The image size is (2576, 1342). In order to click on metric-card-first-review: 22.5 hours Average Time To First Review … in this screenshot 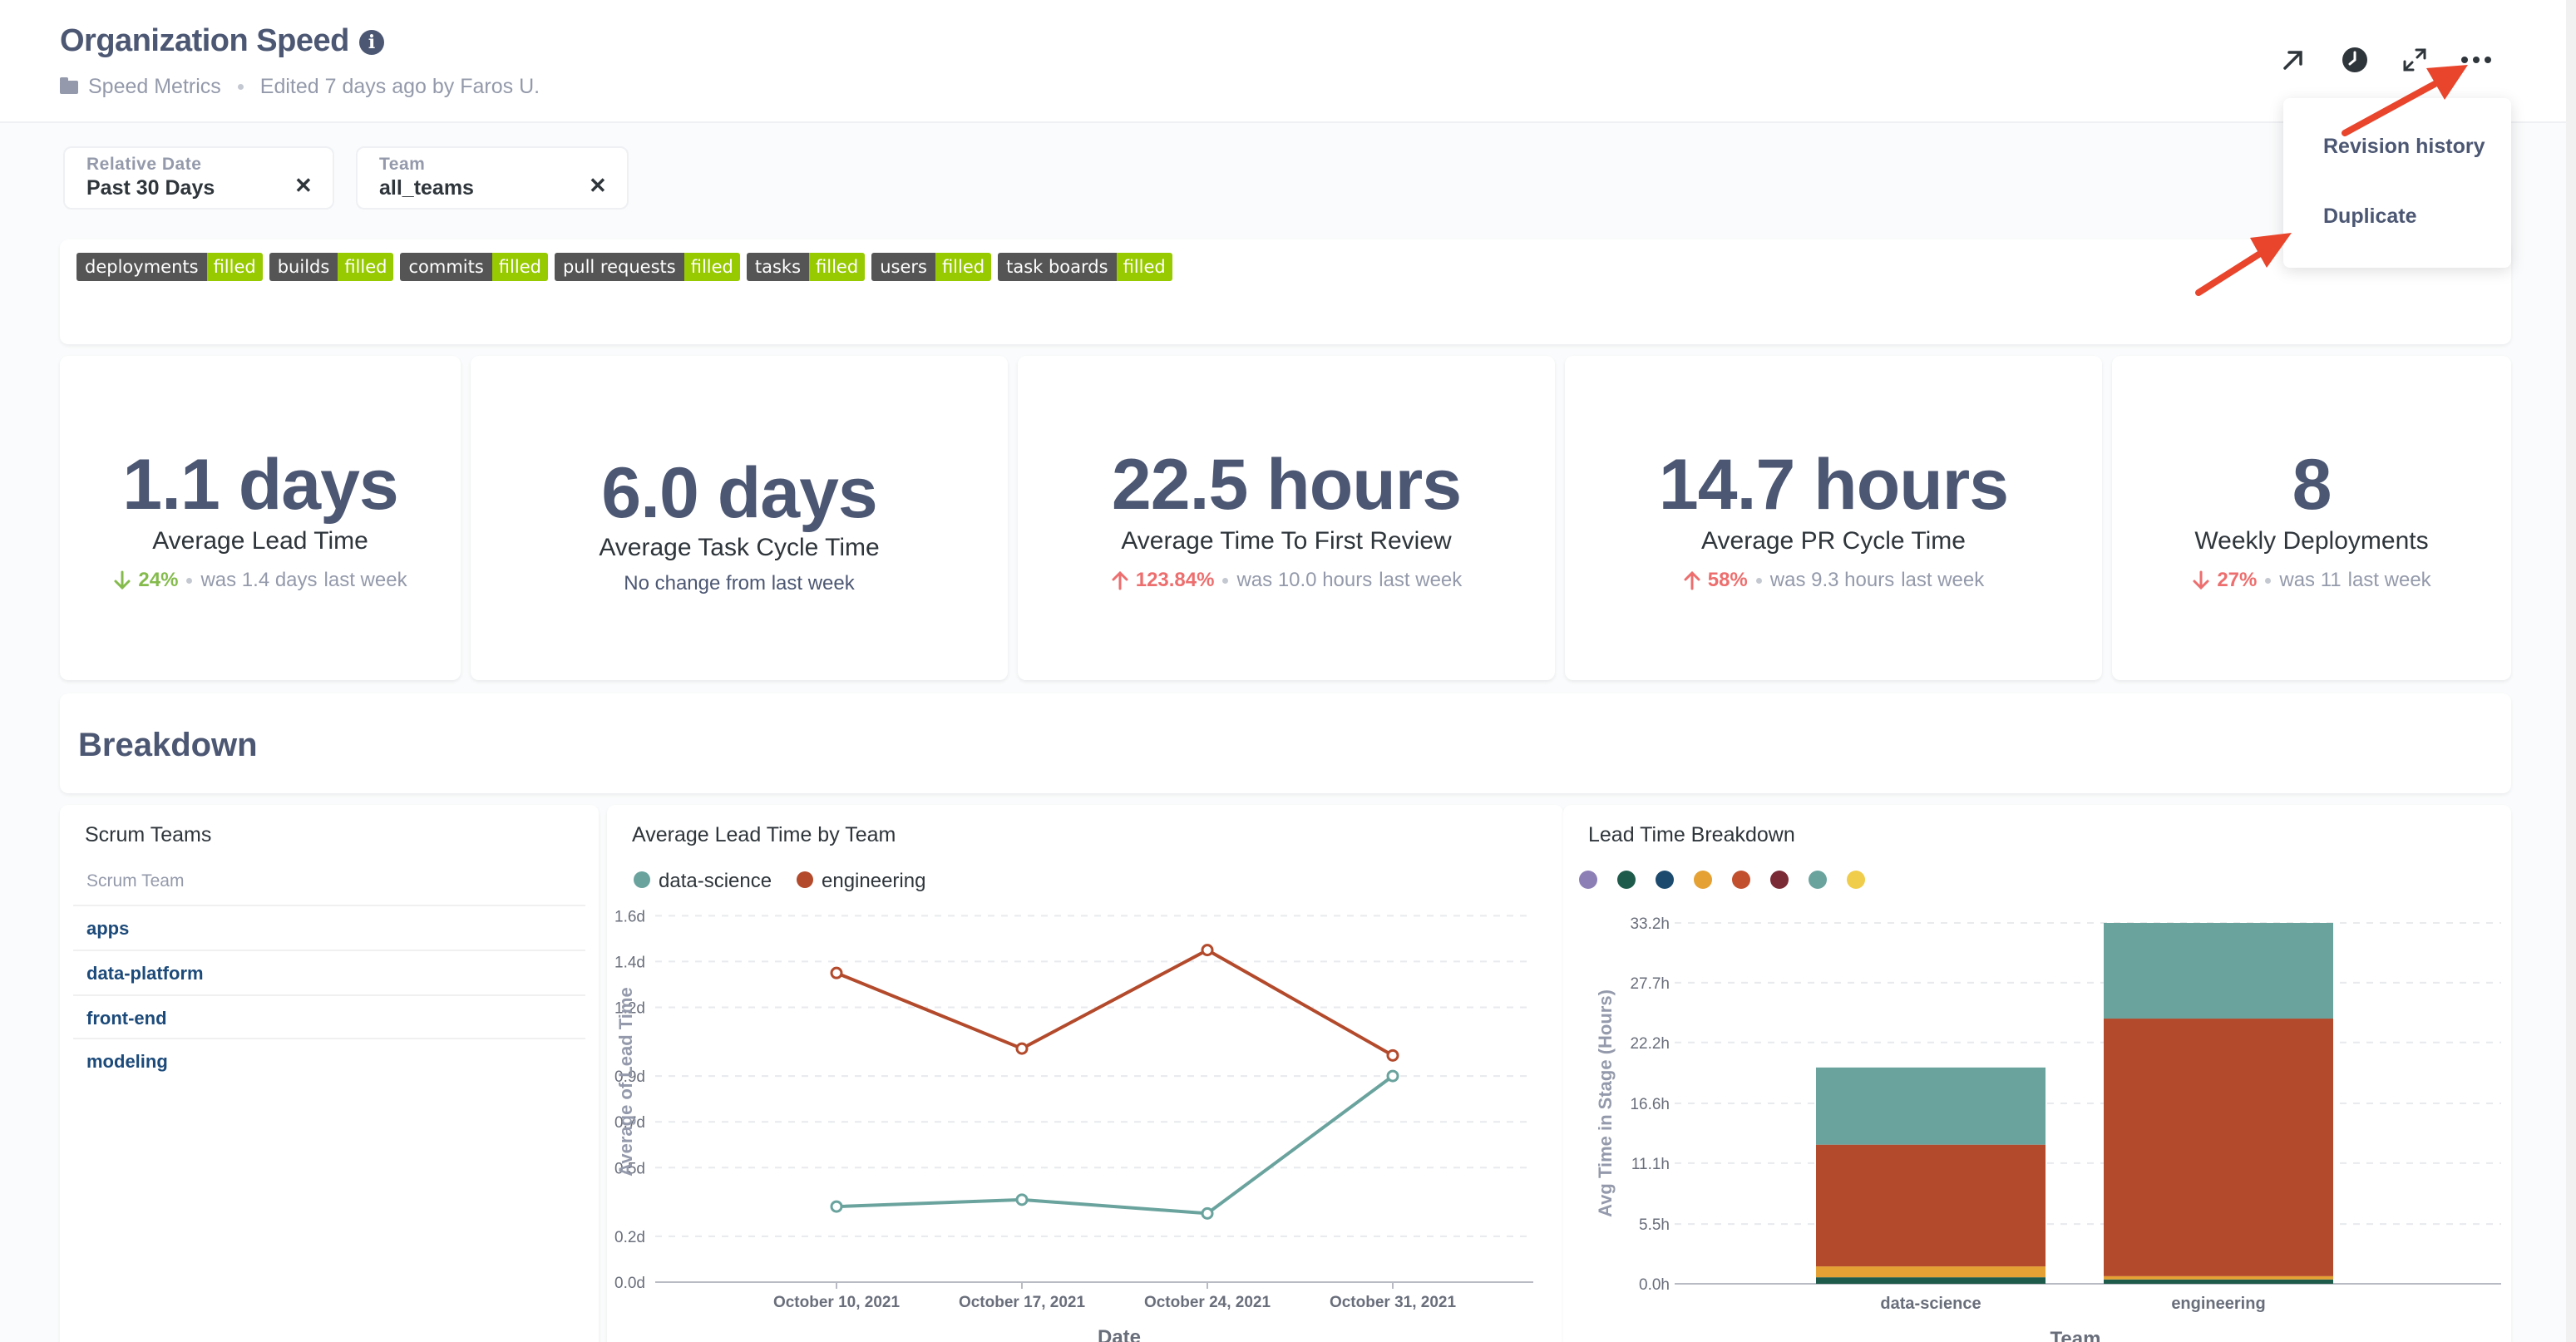, I will do `click(1286, 518)`.